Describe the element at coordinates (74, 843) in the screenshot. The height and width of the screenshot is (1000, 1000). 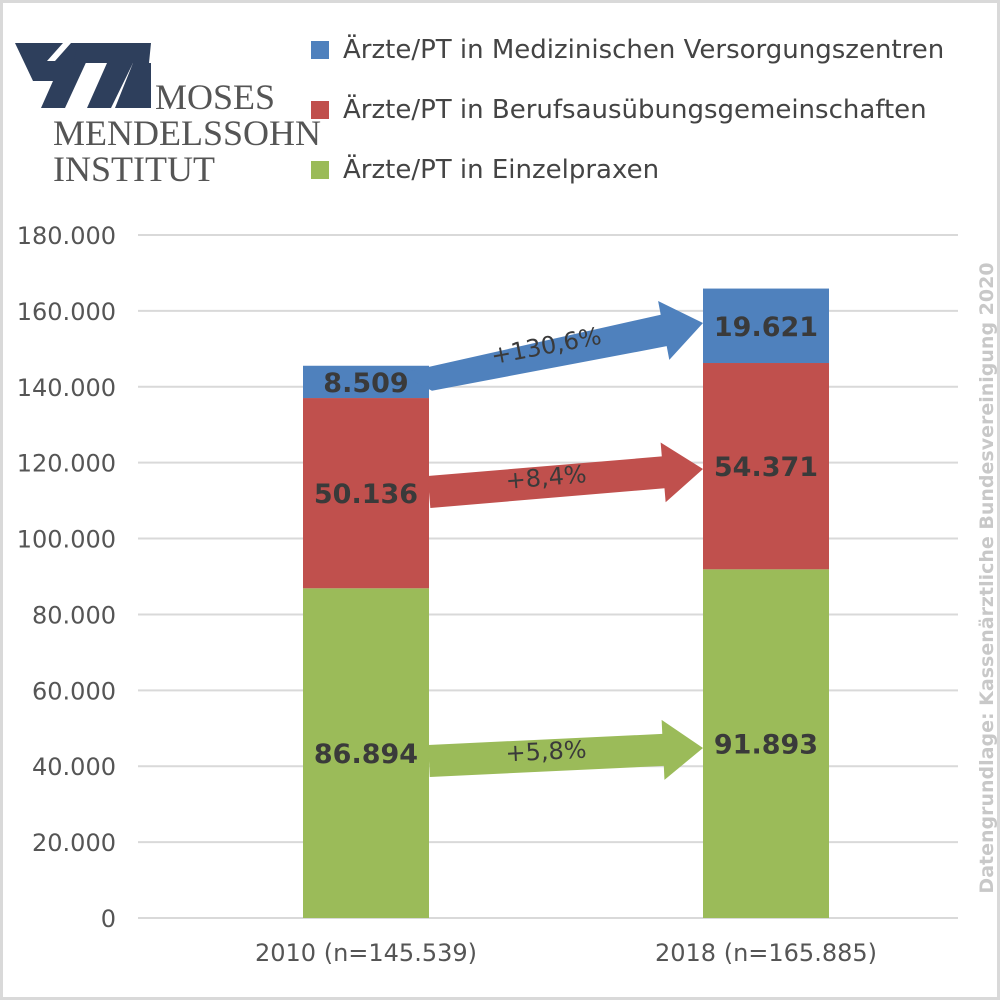
I see `y-tick-label: 20.000` at that location.